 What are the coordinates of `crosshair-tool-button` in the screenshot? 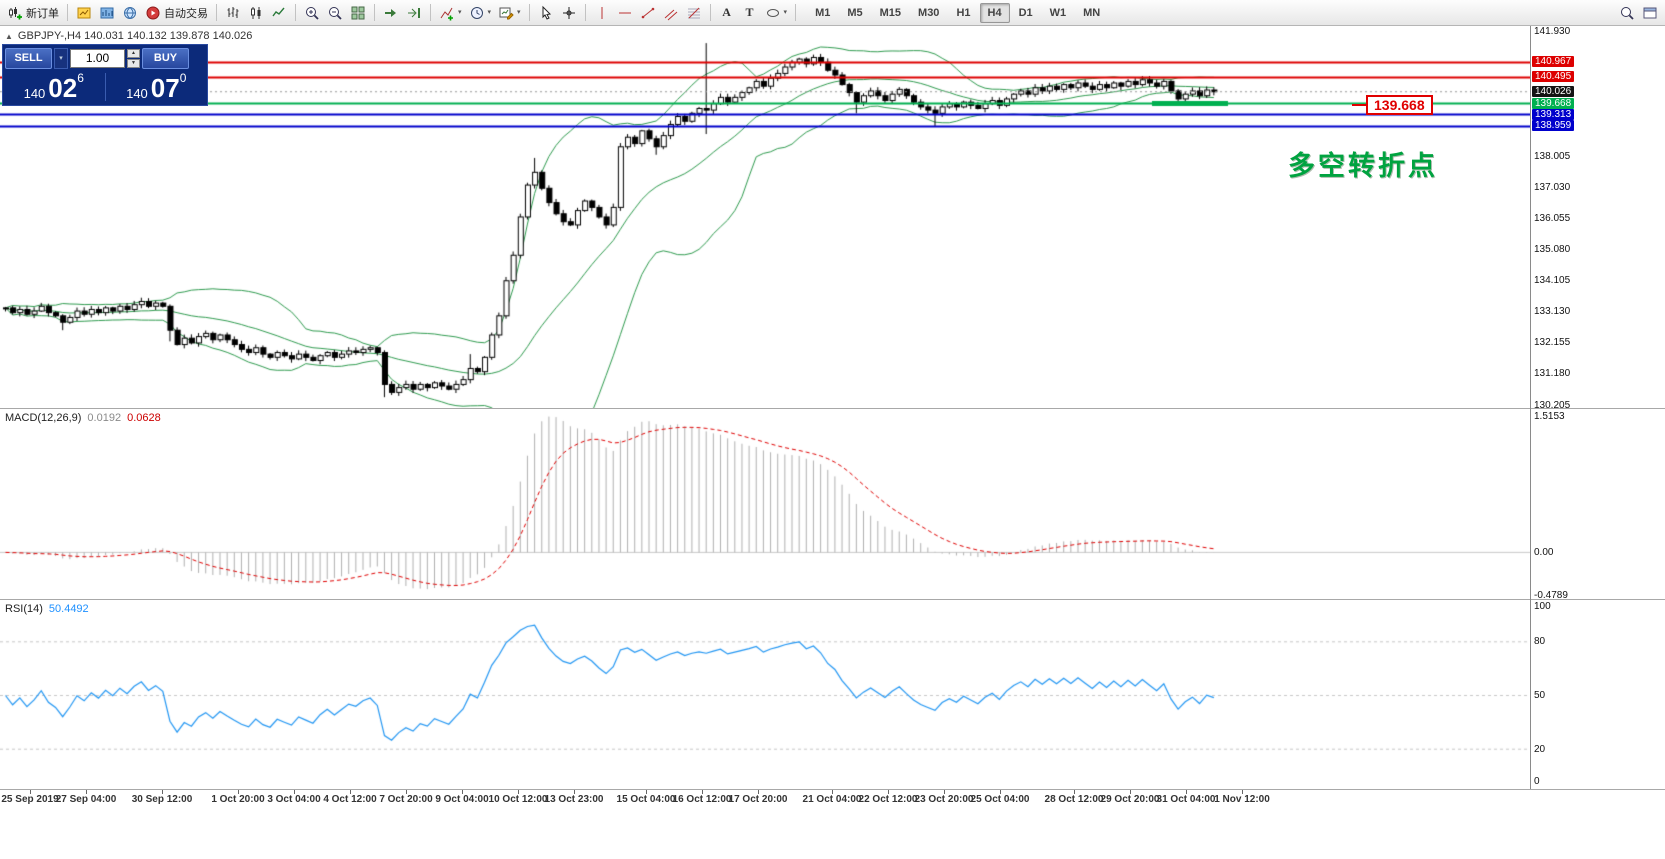 It's located at (569, 13).